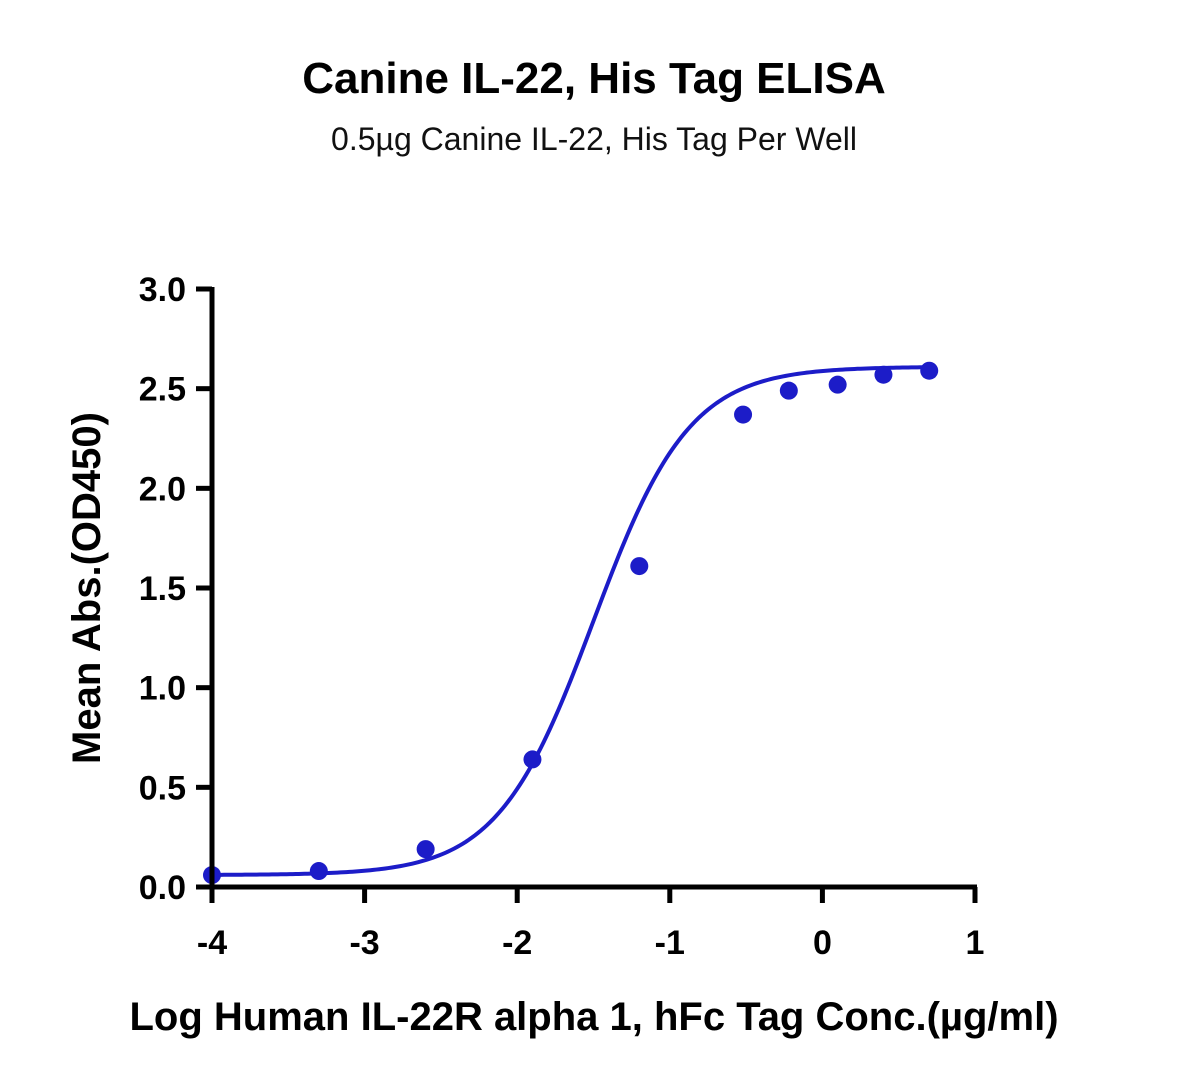 This screenshot has width=1187, height=1087. What do you see at coordinates (162, 290) in the screenshot?
I see `y-tick-label: 3.0` at bounding box center [162, 290].